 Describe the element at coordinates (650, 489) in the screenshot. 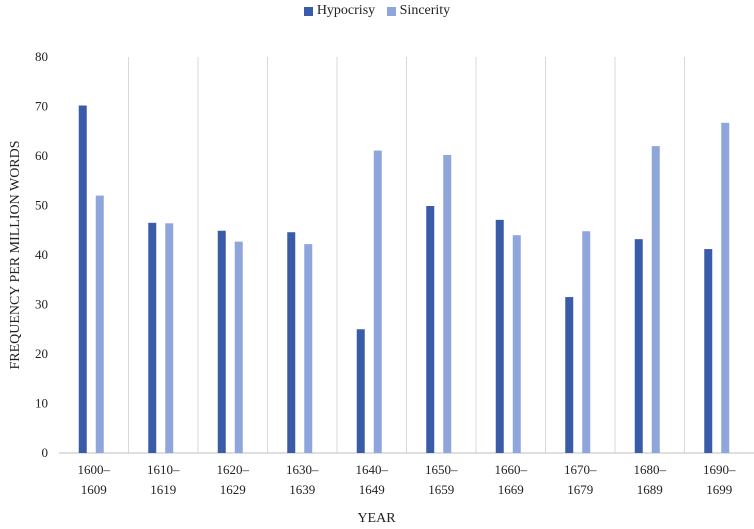

I see `x-tick-label: 1689` at that location.